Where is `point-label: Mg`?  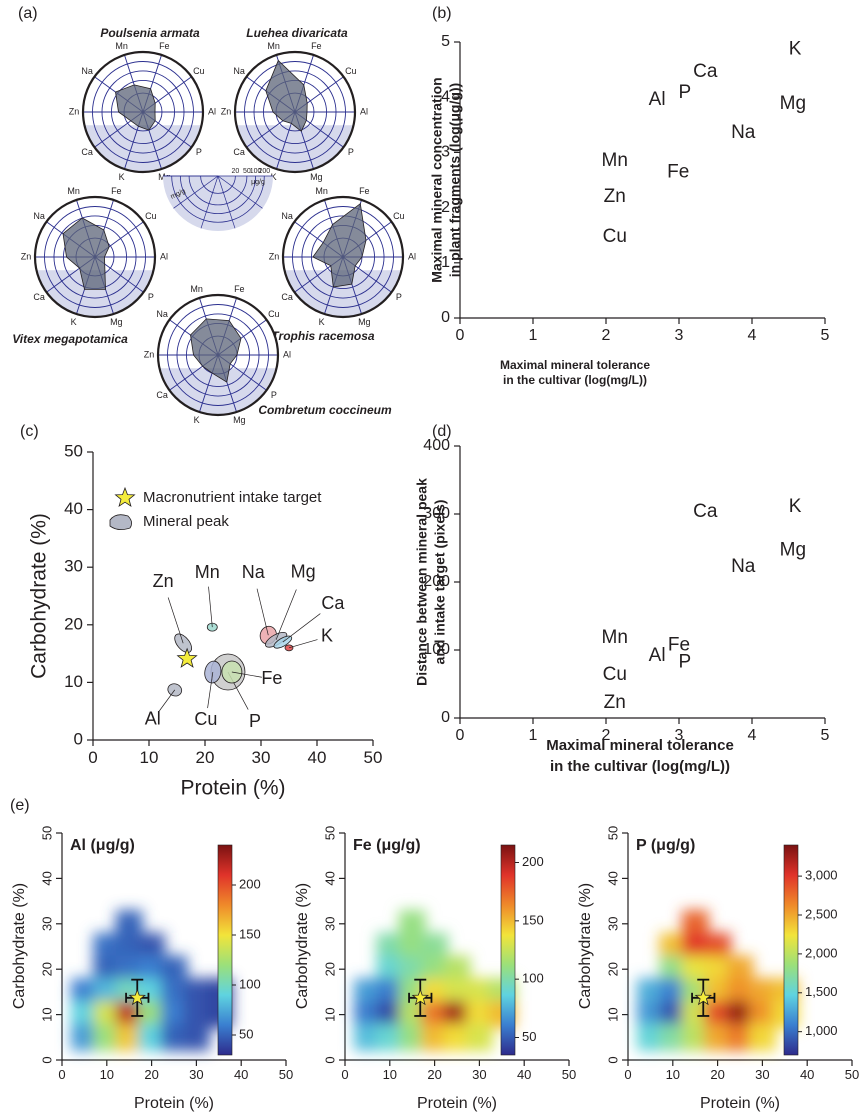
point-label: Mg is located at coordinates (793, 103).